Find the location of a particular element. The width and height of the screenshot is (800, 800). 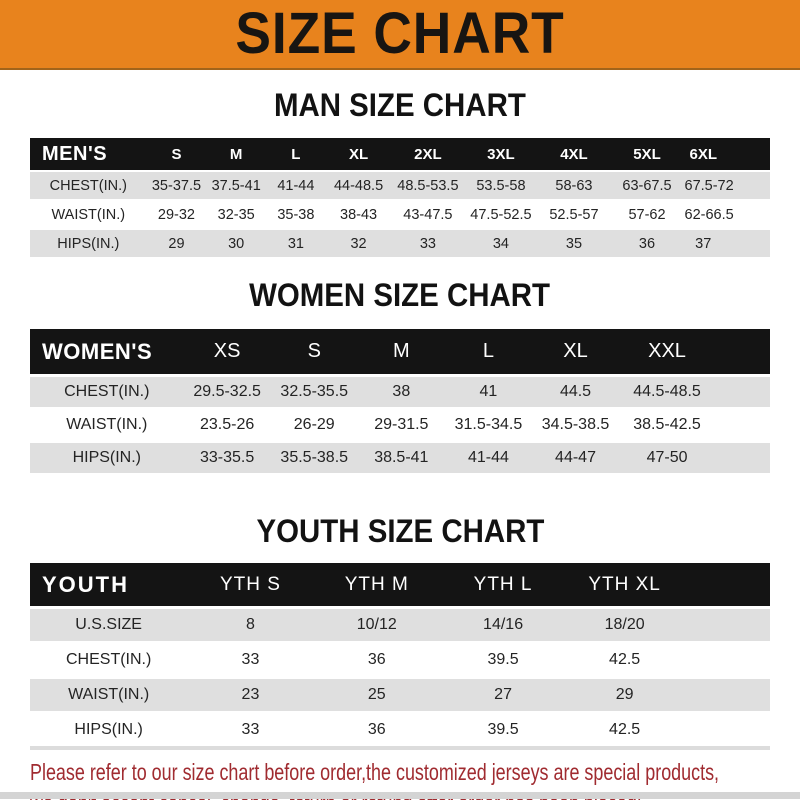

size-column-header: YTH XL is located at coordinates (668, 585).